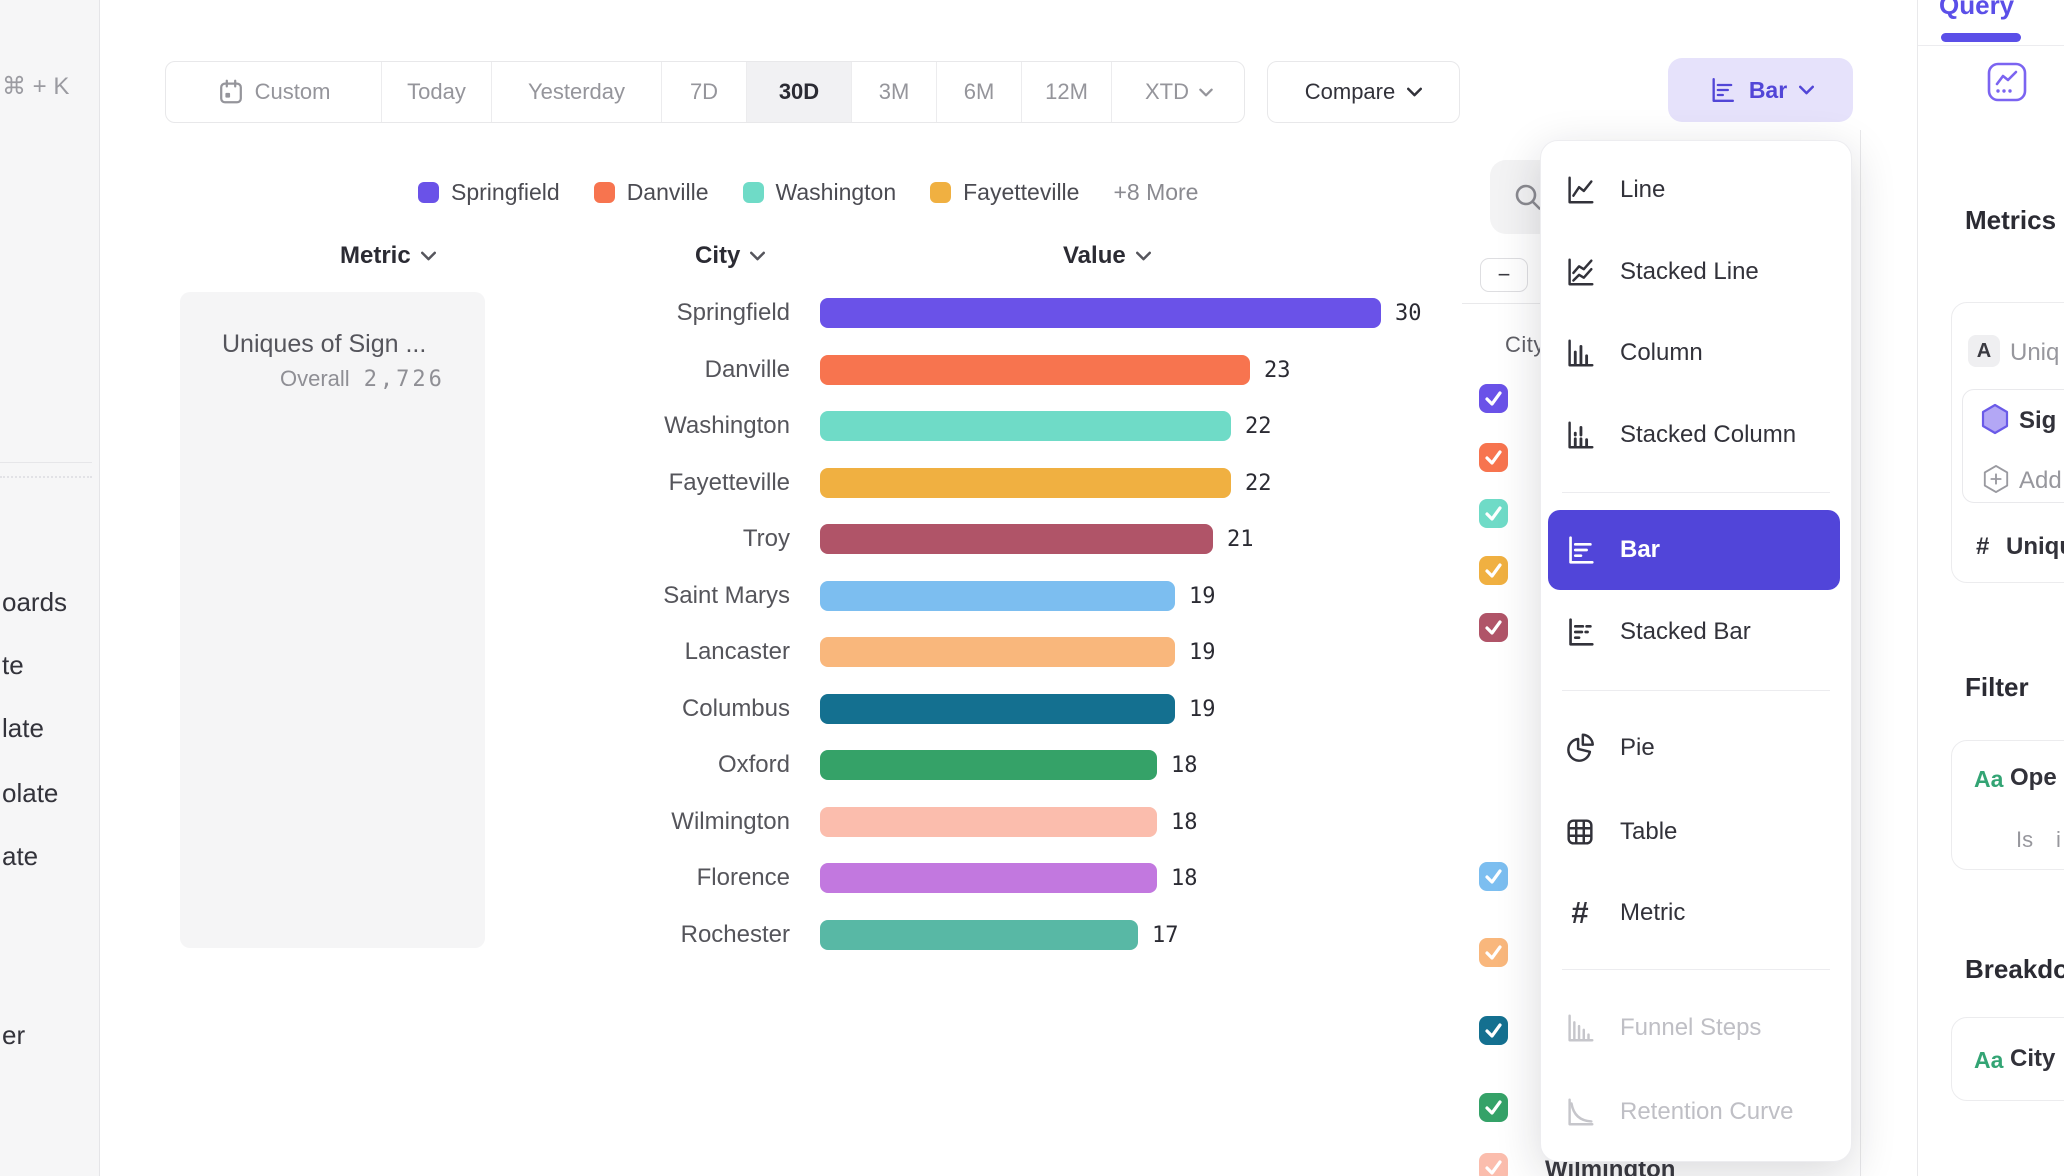  Describe the element at coordinates (2007, 82) in the screenshot. I see `insights-chart-icon` at that location.